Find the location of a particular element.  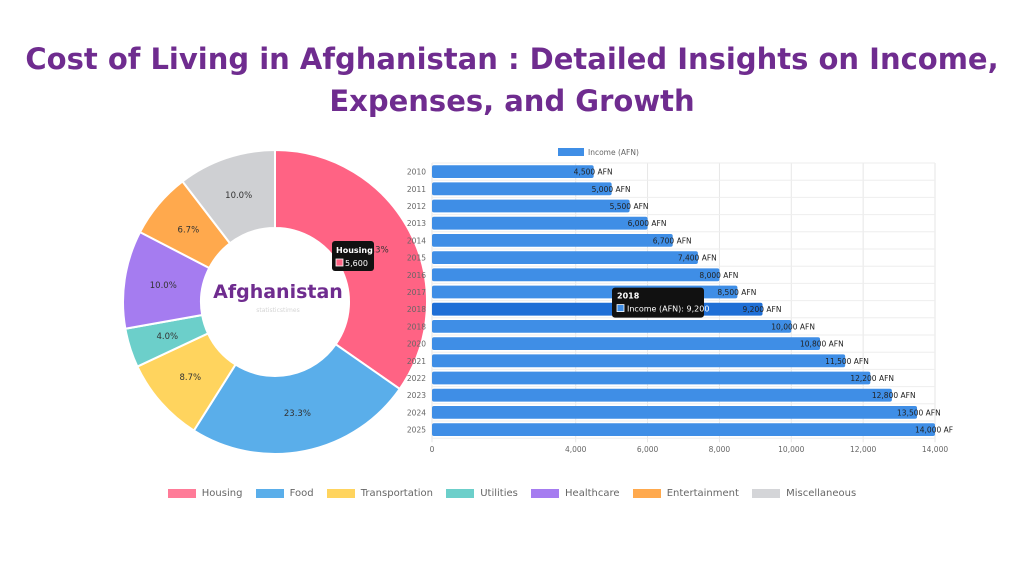

legend-label: Miscellaneous is located at coordinates (821, 493).